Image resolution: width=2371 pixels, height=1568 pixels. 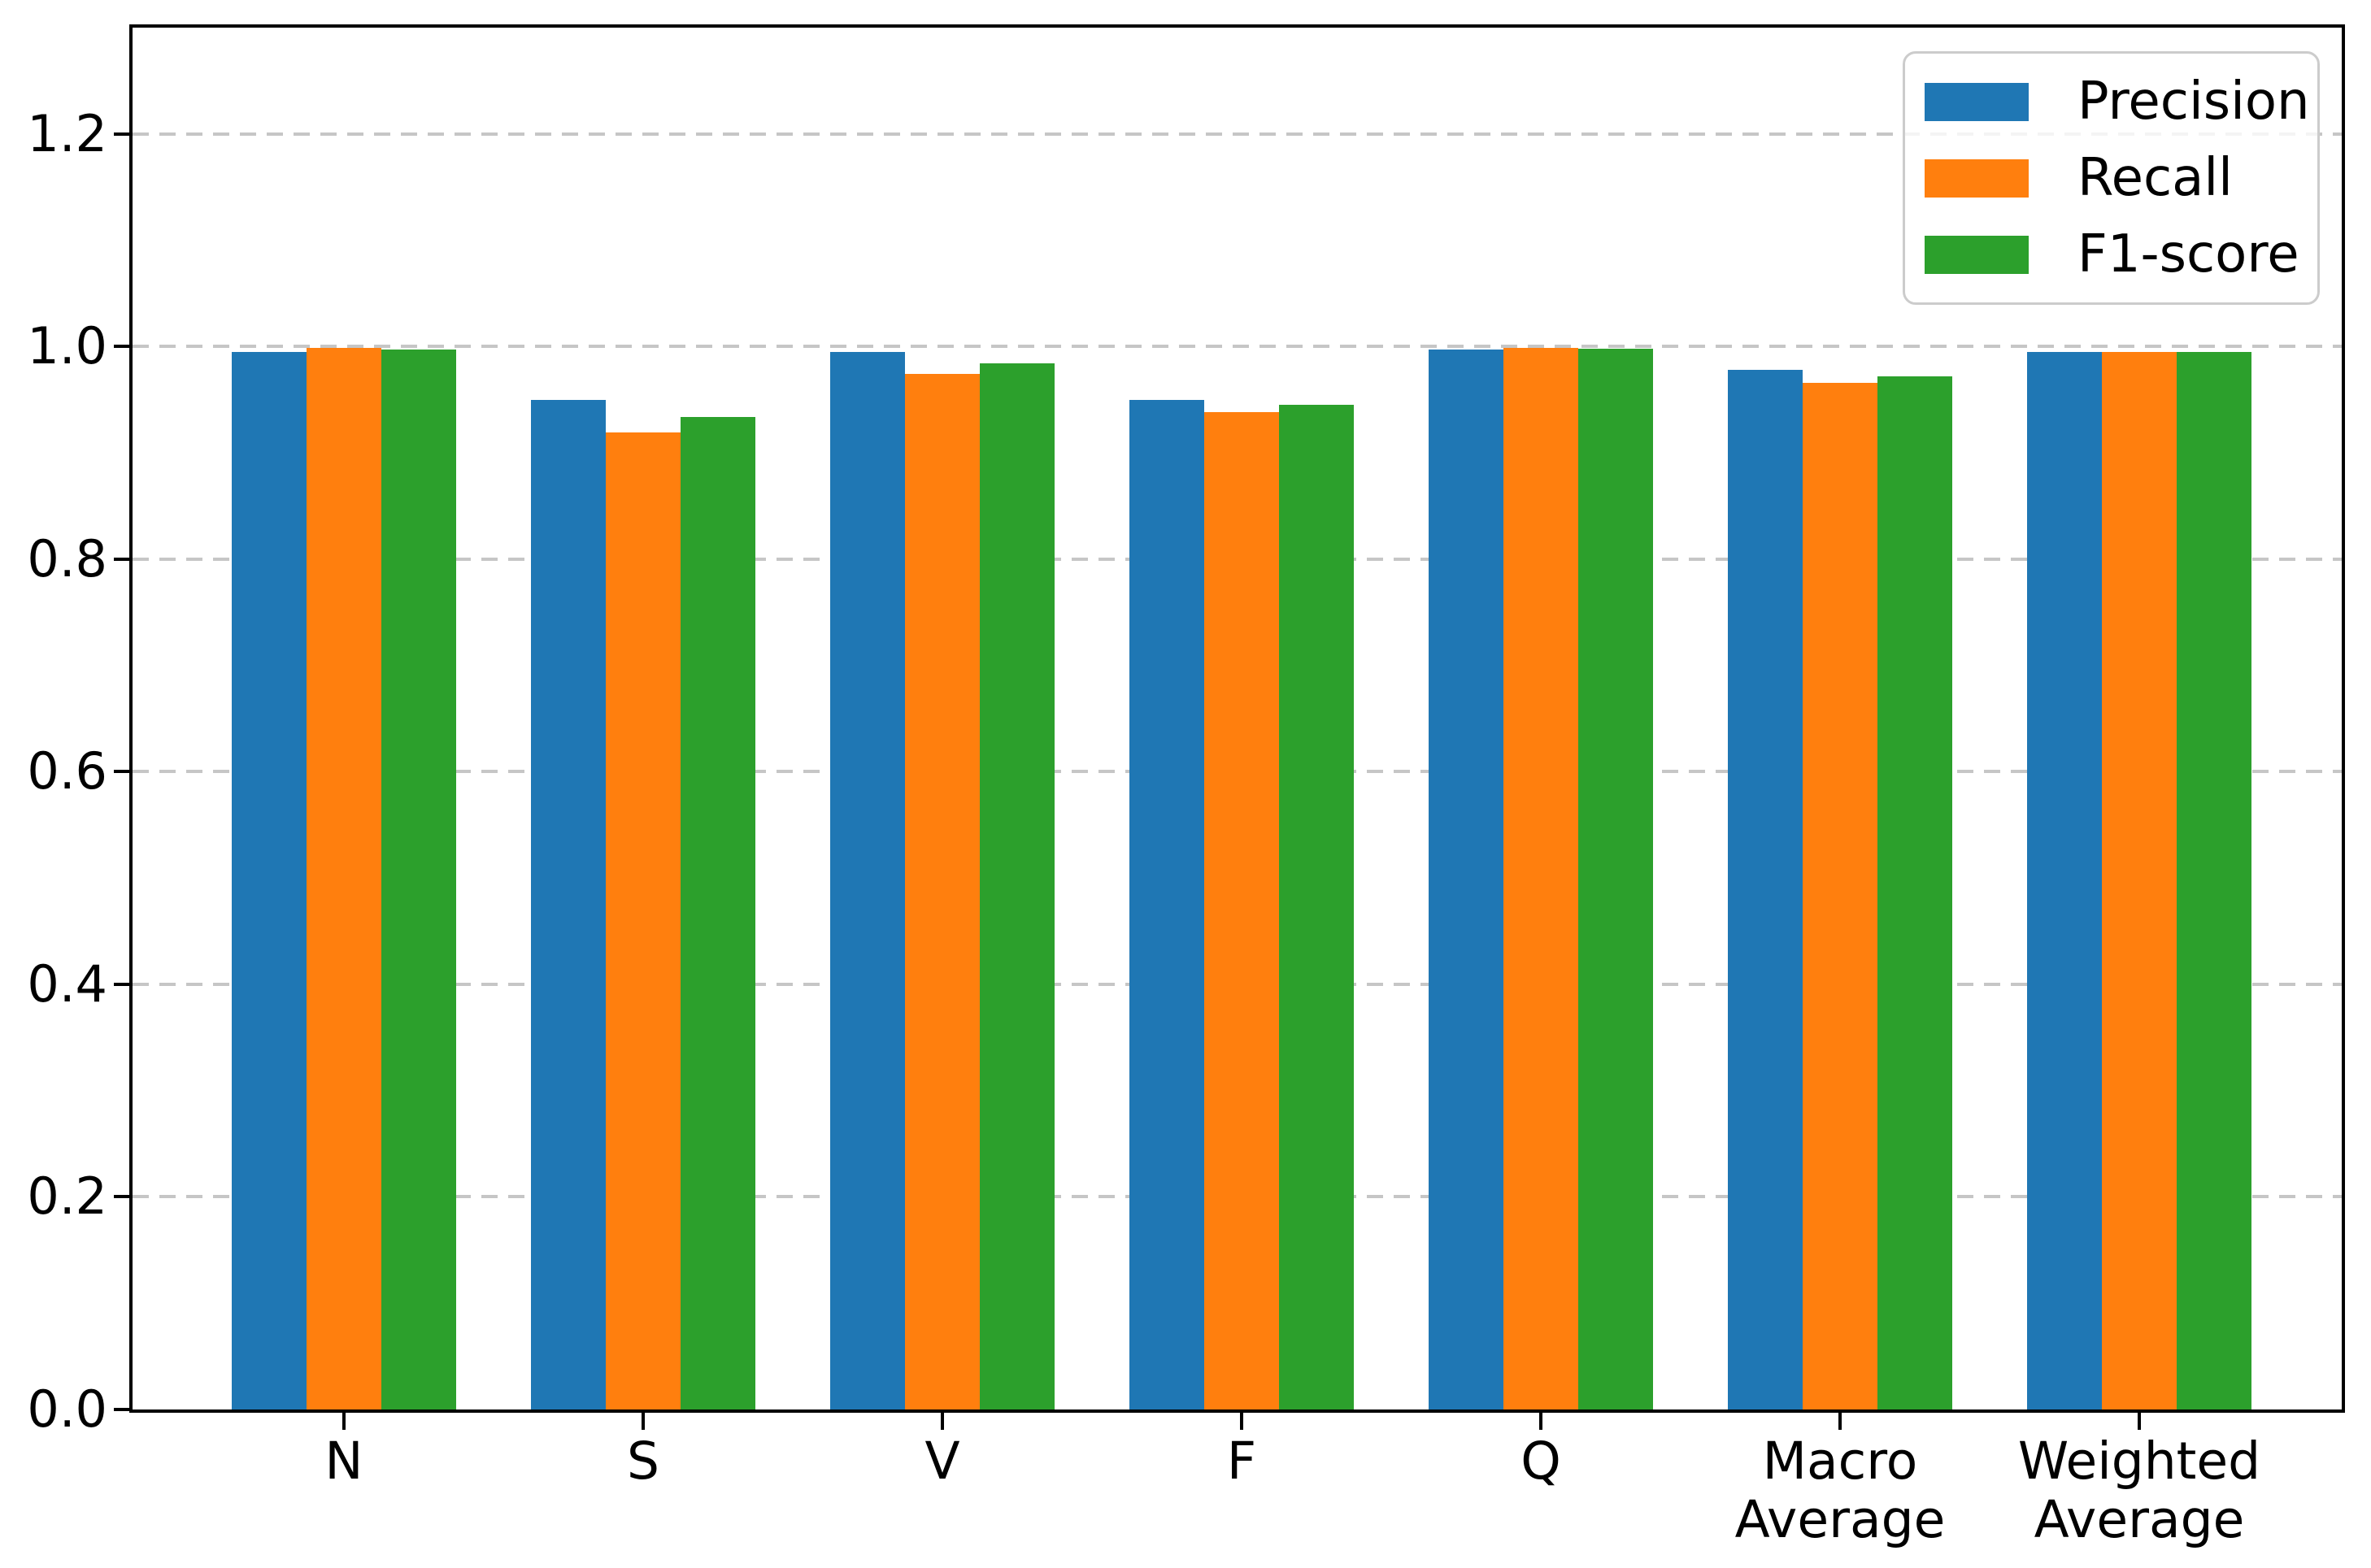 I want to click on legend-label-f1: F1-score, so click(x=2188, y=254).